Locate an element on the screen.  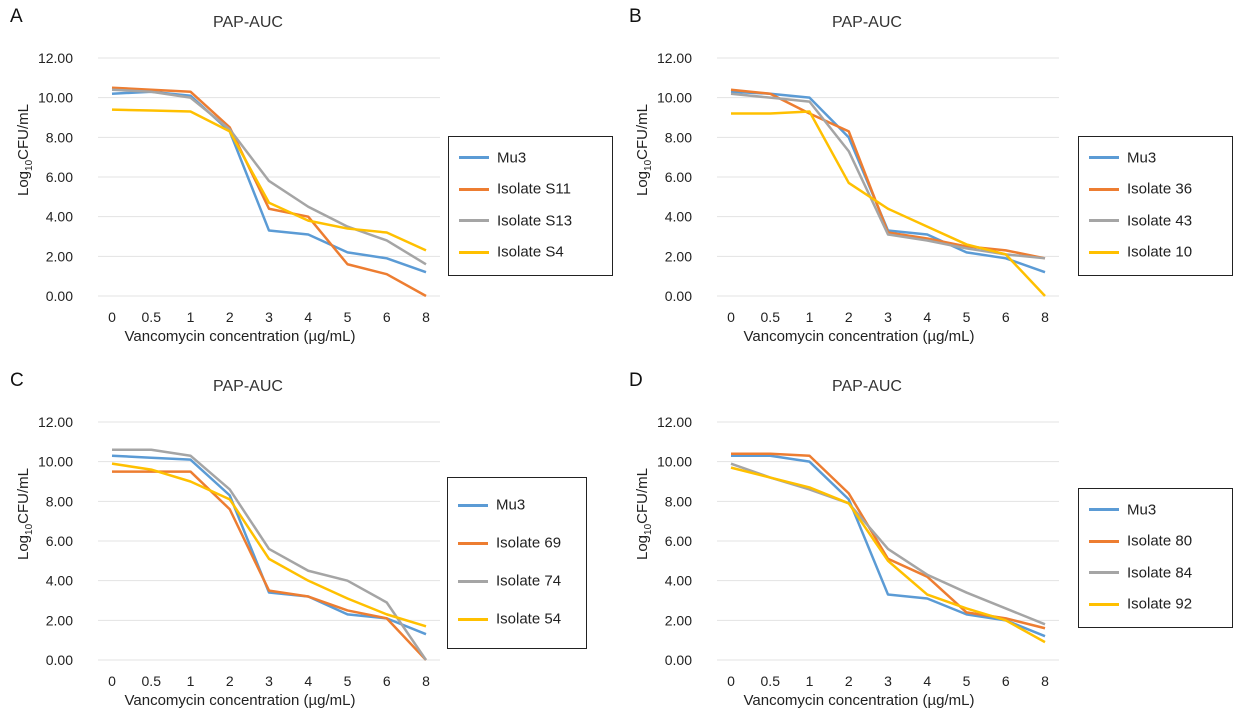
panel-letter: B is located at coordinates (635, 16).